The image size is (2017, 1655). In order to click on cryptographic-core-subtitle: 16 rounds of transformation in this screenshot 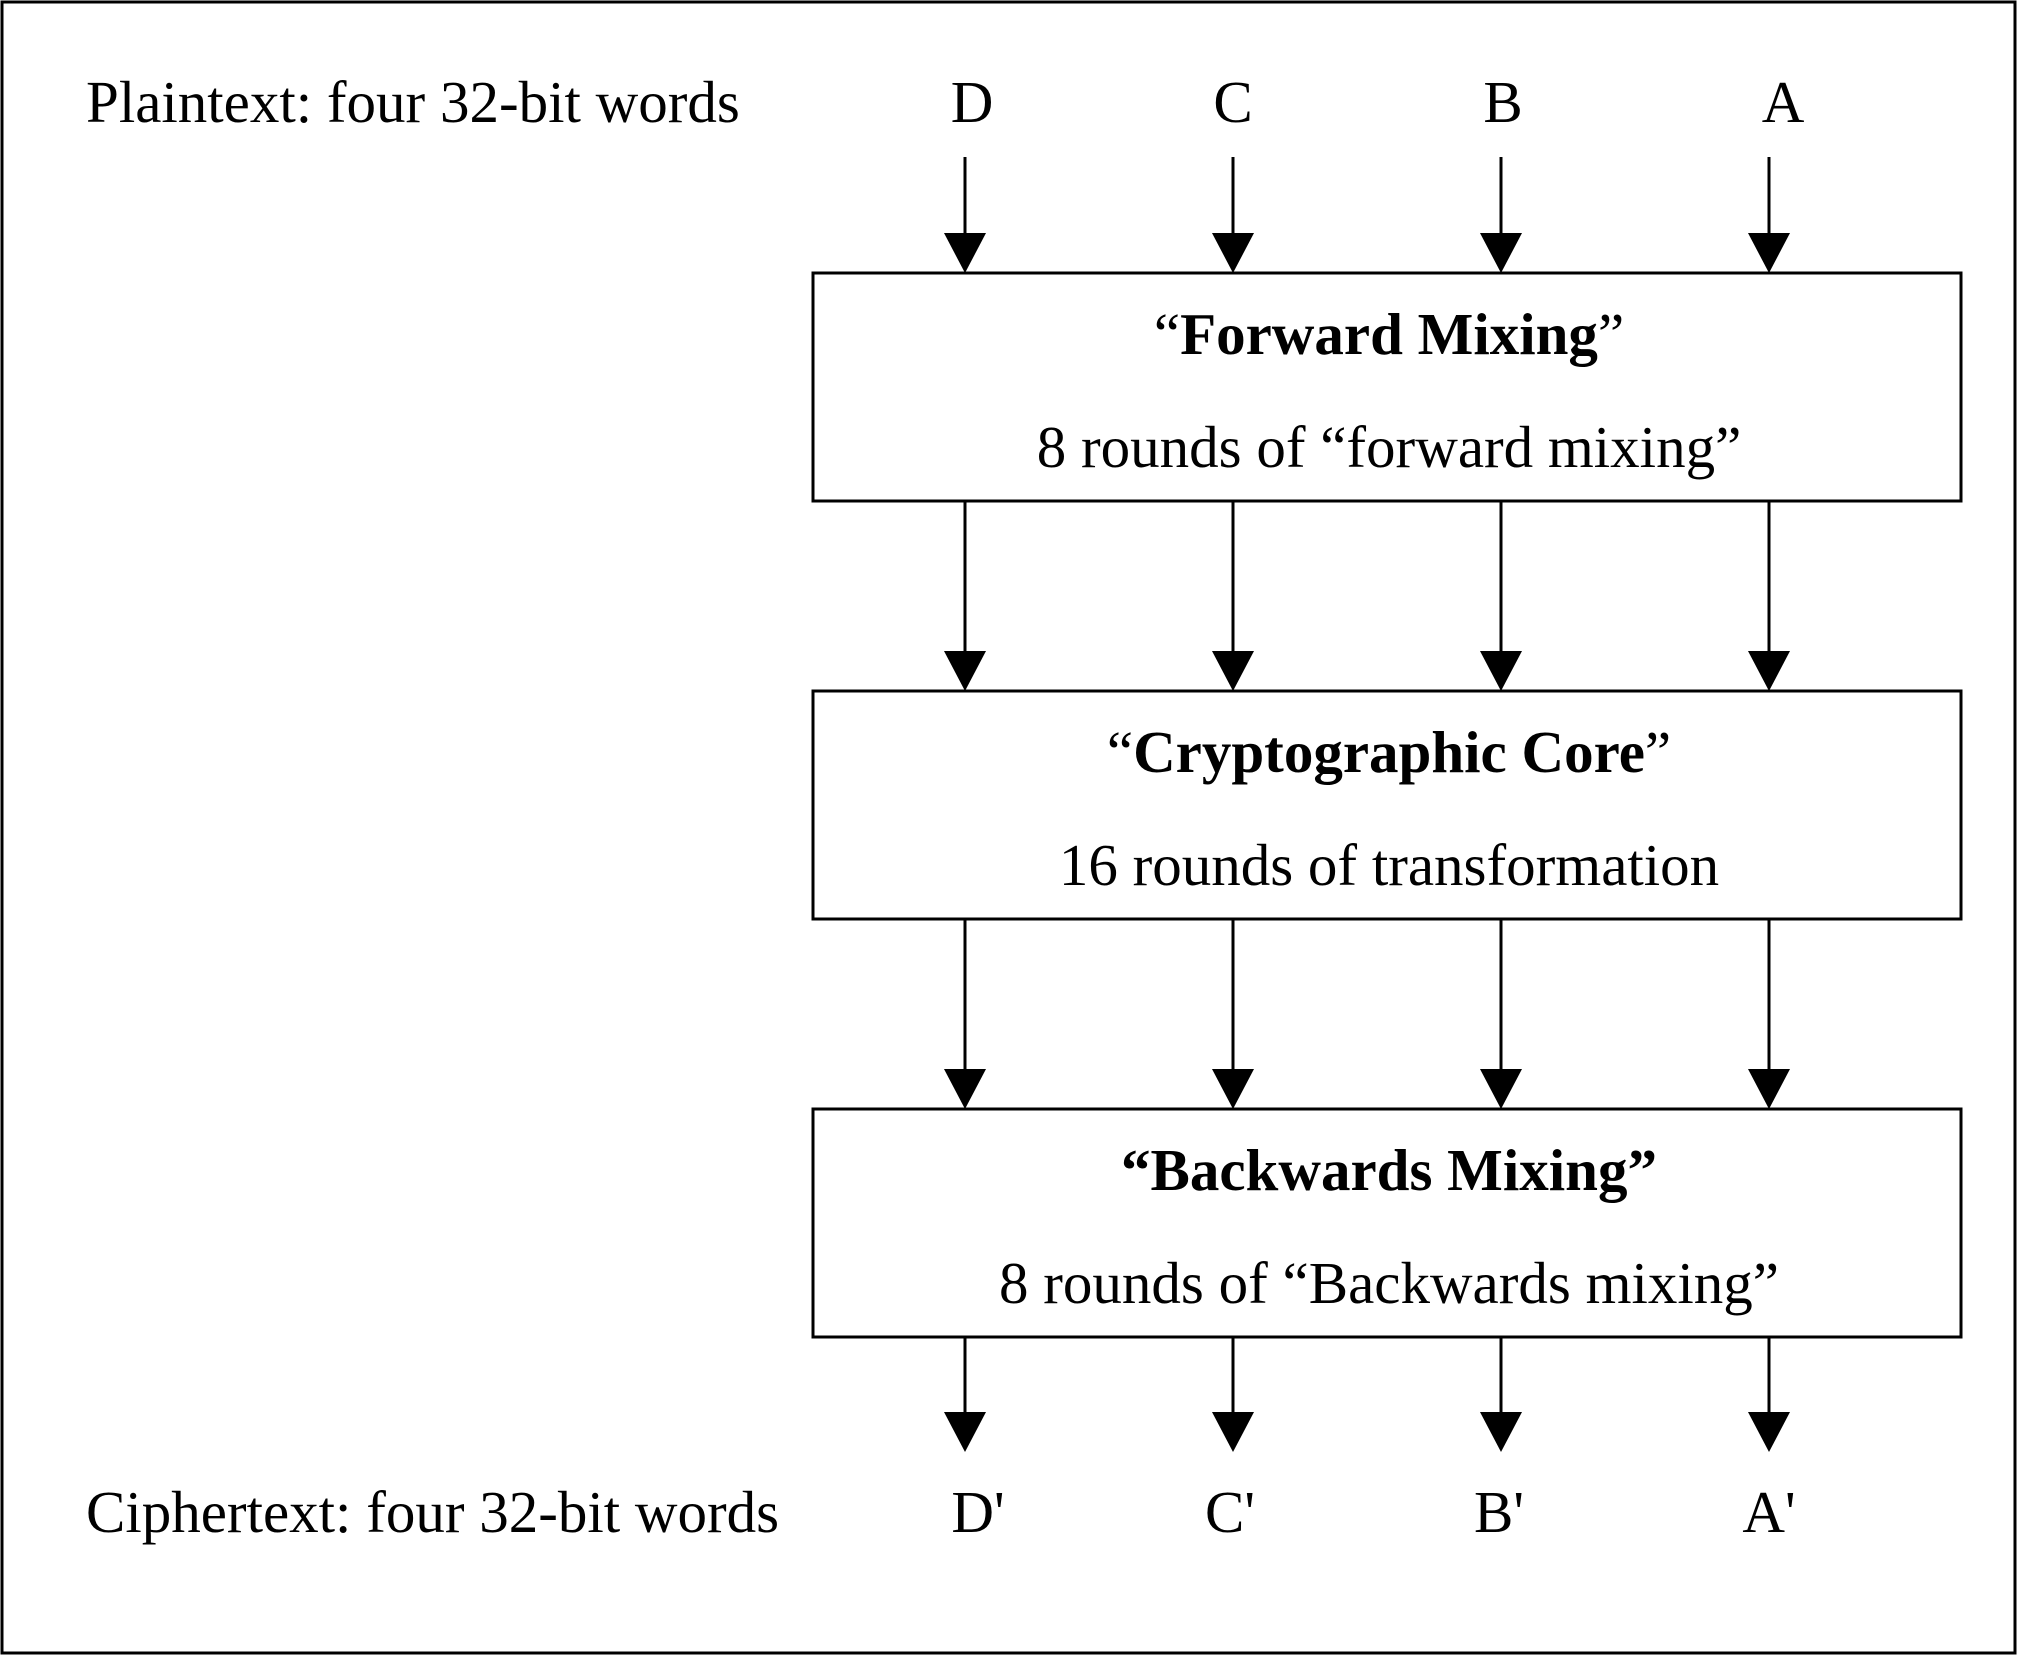, I will do `click(1389, 865)`.